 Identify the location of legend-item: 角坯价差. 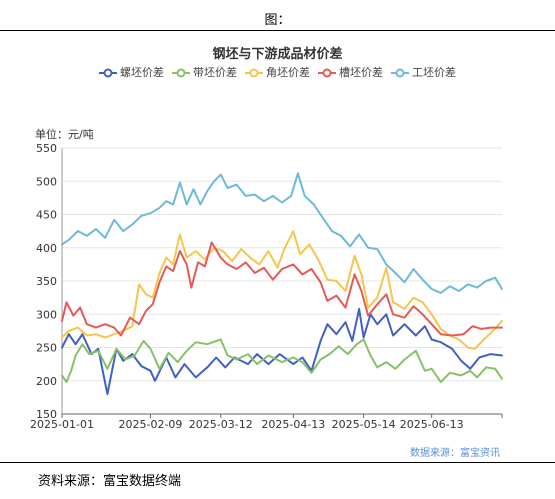
(277, 72).